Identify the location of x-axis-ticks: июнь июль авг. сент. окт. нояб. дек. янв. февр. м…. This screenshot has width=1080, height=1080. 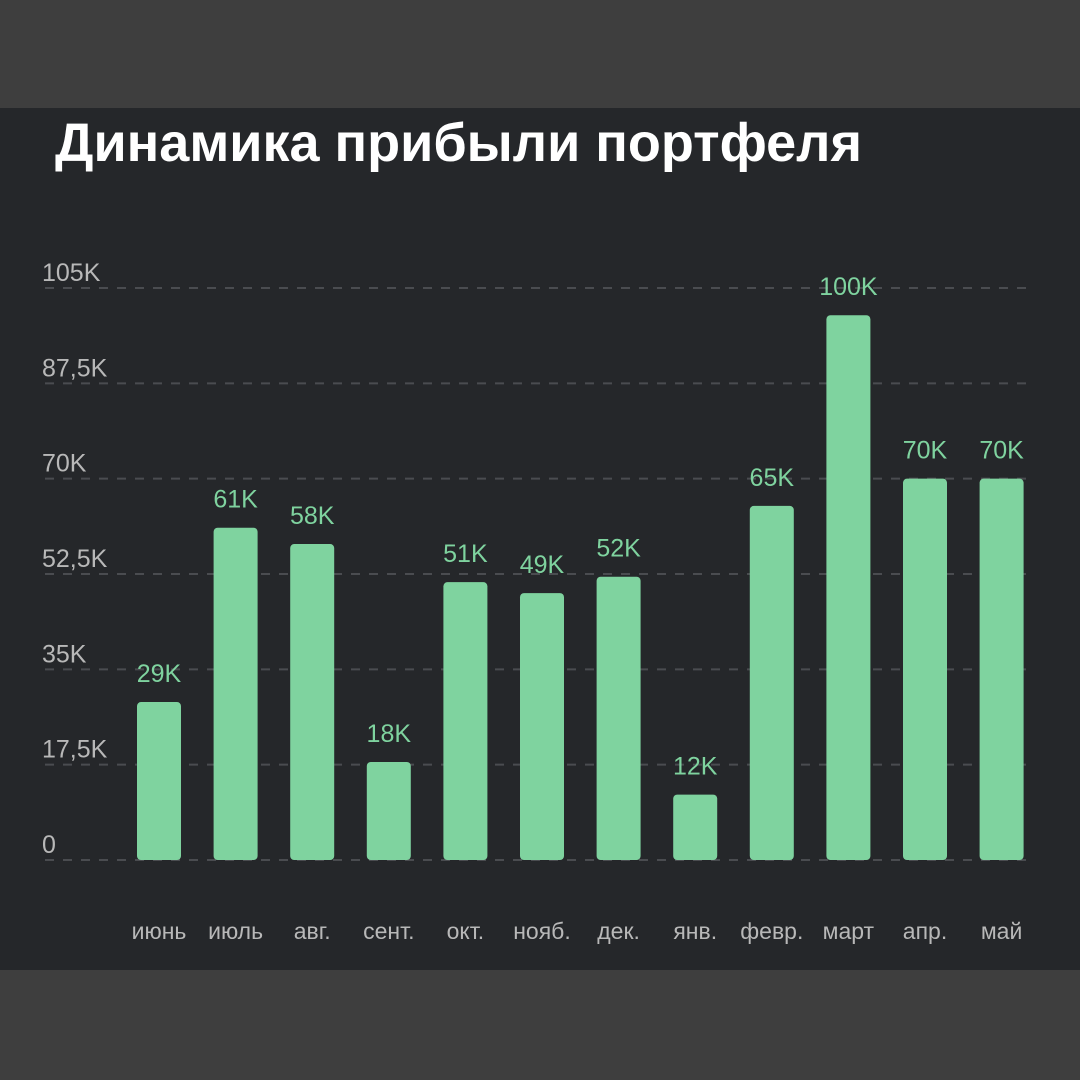
(577, 931).